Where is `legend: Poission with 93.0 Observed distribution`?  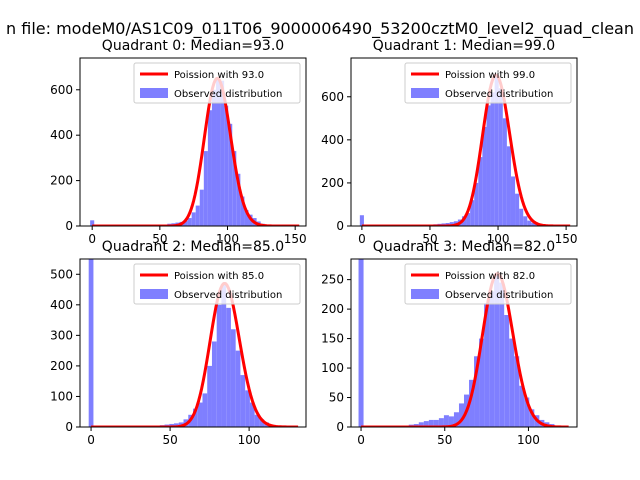
legend: Poission with 93.0 Observed distribution is located at coordinates (217, 83).